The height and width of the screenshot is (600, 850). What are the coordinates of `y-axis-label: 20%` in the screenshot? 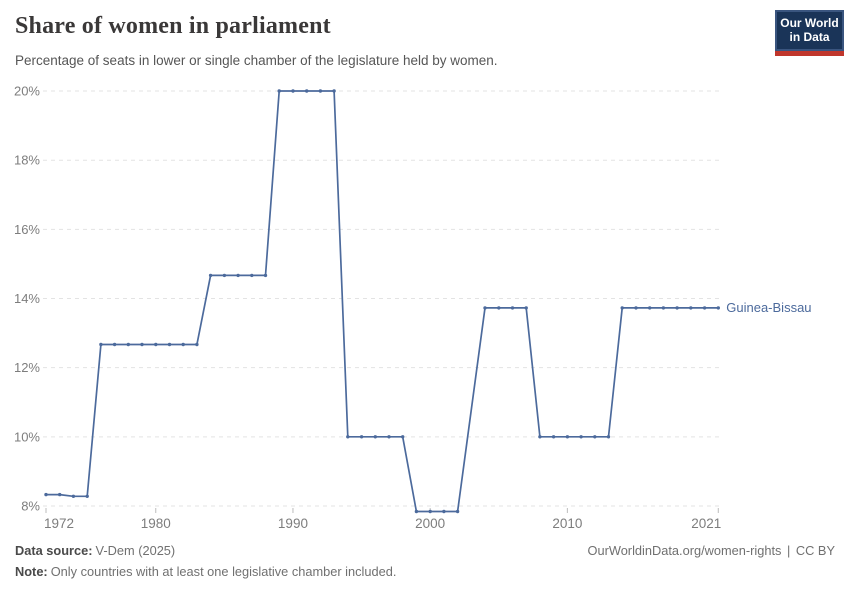 It's located at (27, 91).